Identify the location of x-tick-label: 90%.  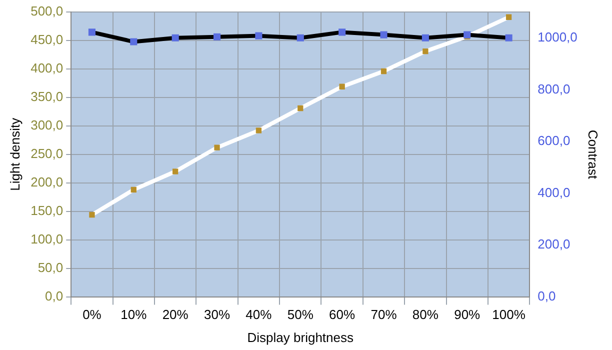
(467, 314).